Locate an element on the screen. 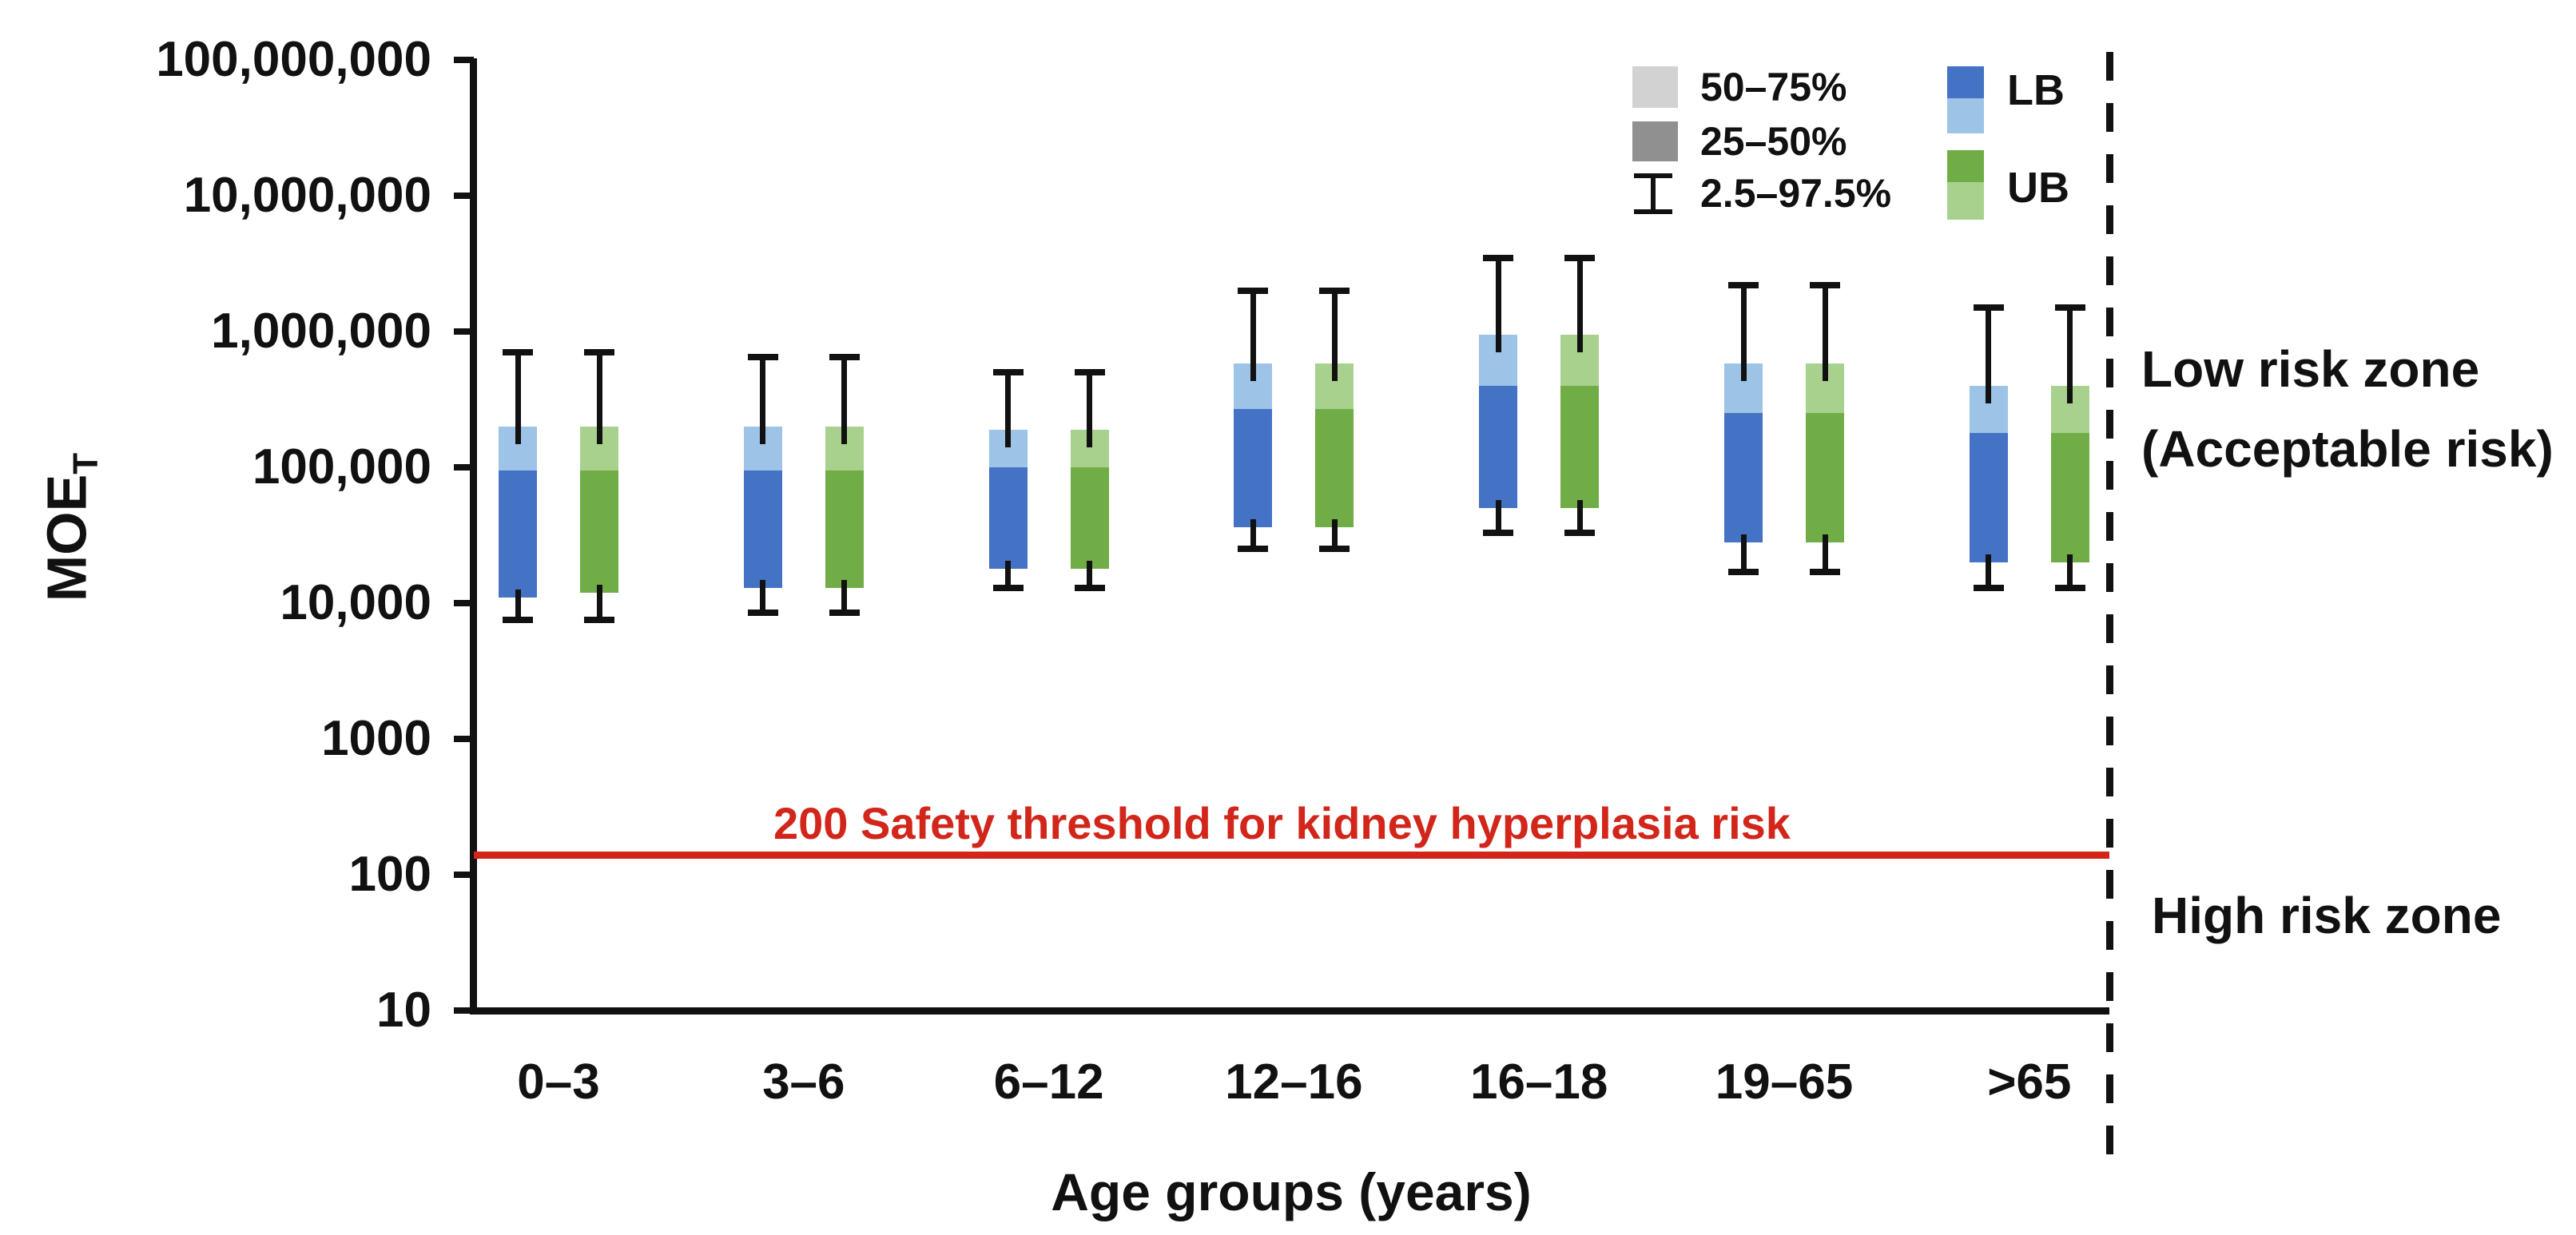  high-risk-zone-label: High risk zone is located at coordinates (2327, 915).